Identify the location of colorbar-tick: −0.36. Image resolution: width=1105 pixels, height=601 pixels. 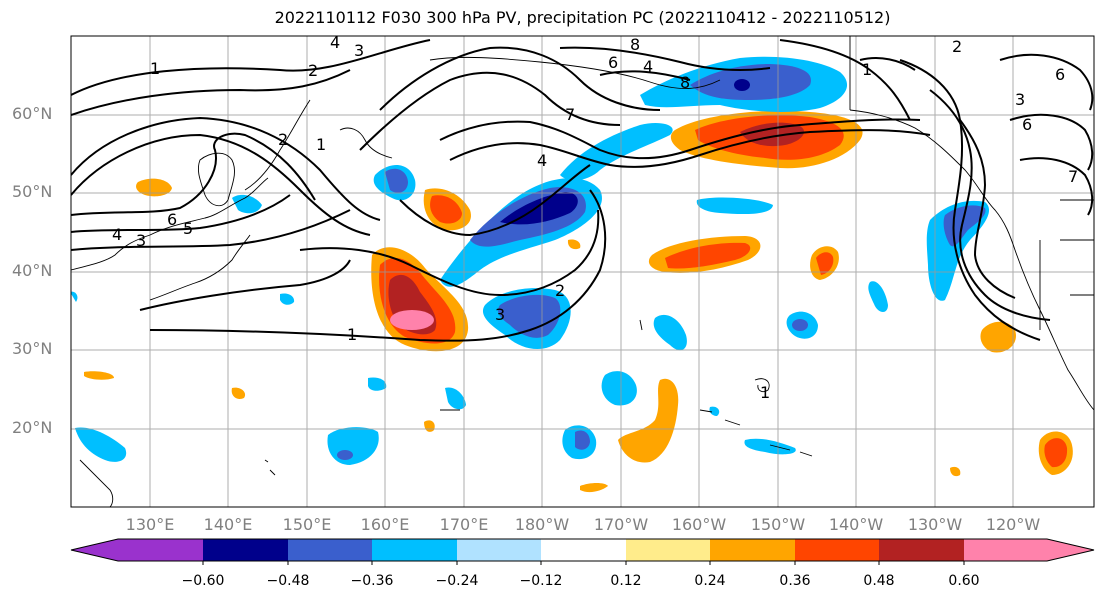
(372, 581).